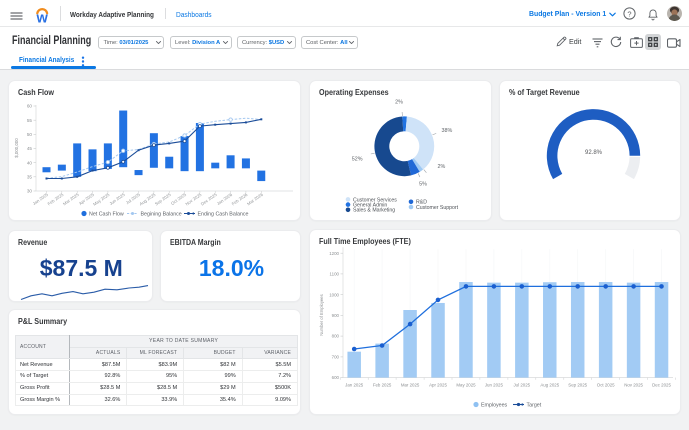 The height and width of the screenshot is (430, 689). Describe the element at coordinates (42, 18) in the screenshot. I see `svg-text: w` at that location.